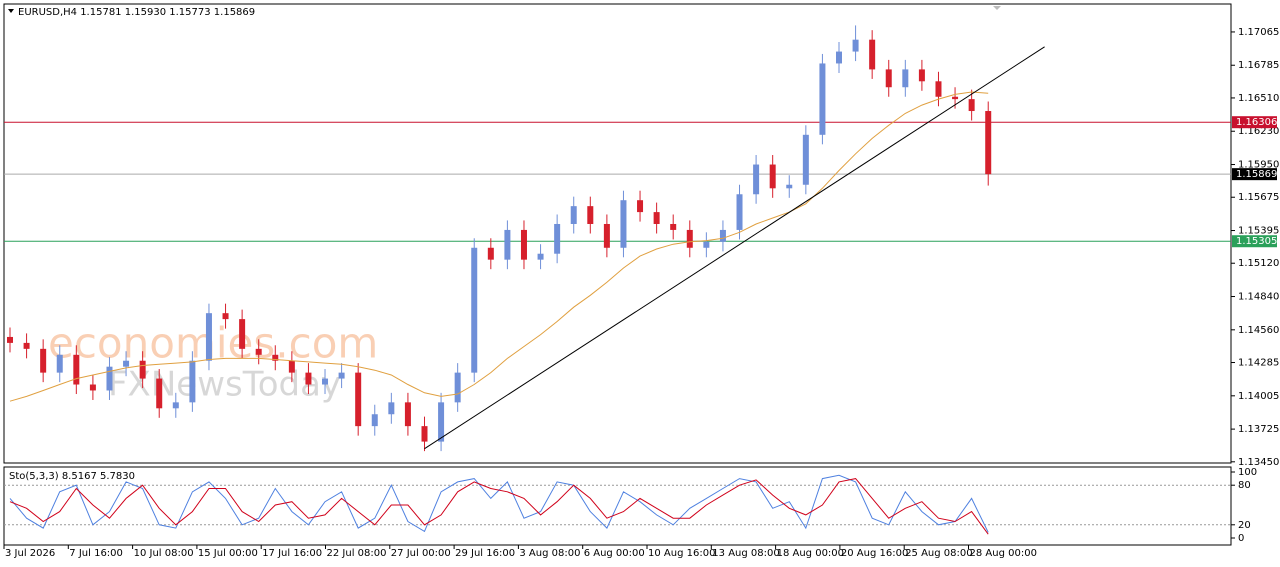  I want to click on x-tick-label: 17 Jul 16:00, so click(292, 553).